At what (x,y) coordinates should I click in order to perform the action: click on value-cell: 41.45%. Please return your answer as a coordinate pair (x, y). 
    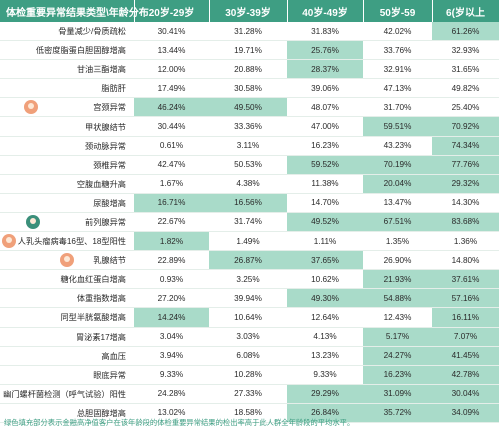
    Looking at the image, I should click on (465, 356).